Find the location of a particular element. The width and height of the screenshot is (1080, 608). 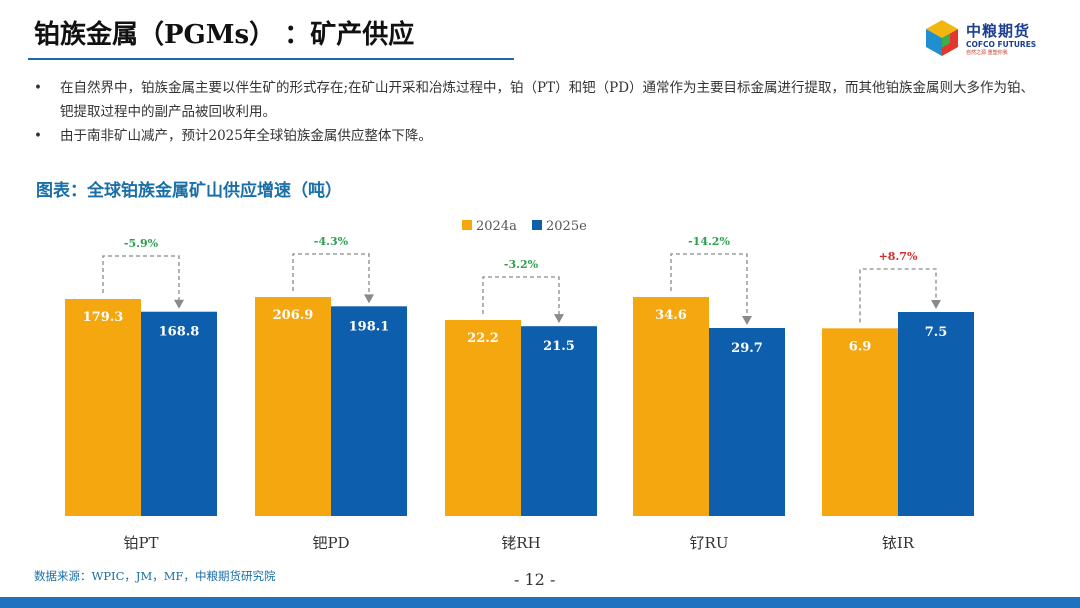

footer-bar is located at coordinates (540, 602).